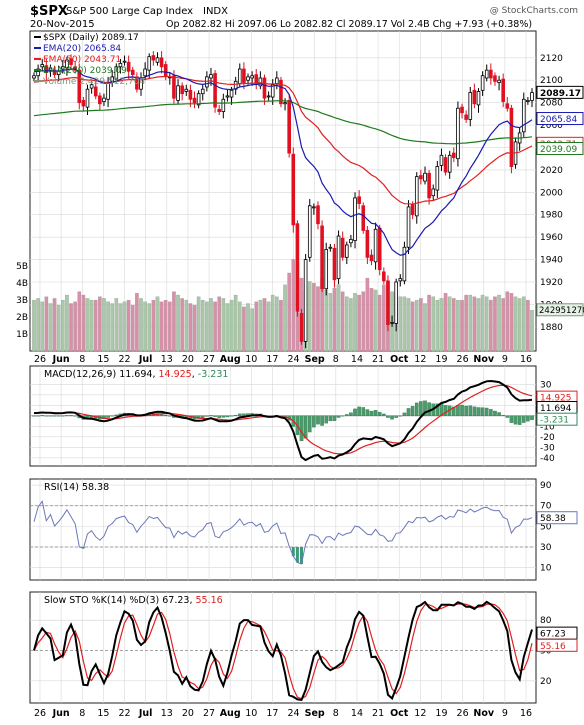 This screenshot has width=584, height=725. Describe the element at coordinates (551, 283) in the screenshot. I see `price-tick-label: 1920` at that location.